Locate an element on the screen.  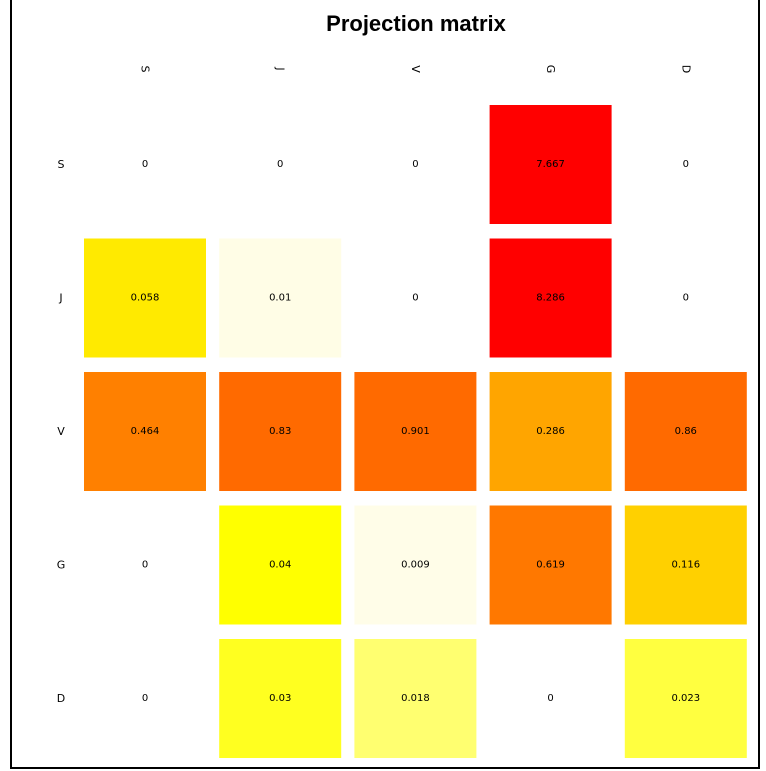
cell-value-label: 0.464 is located at coordinates (145, 431).